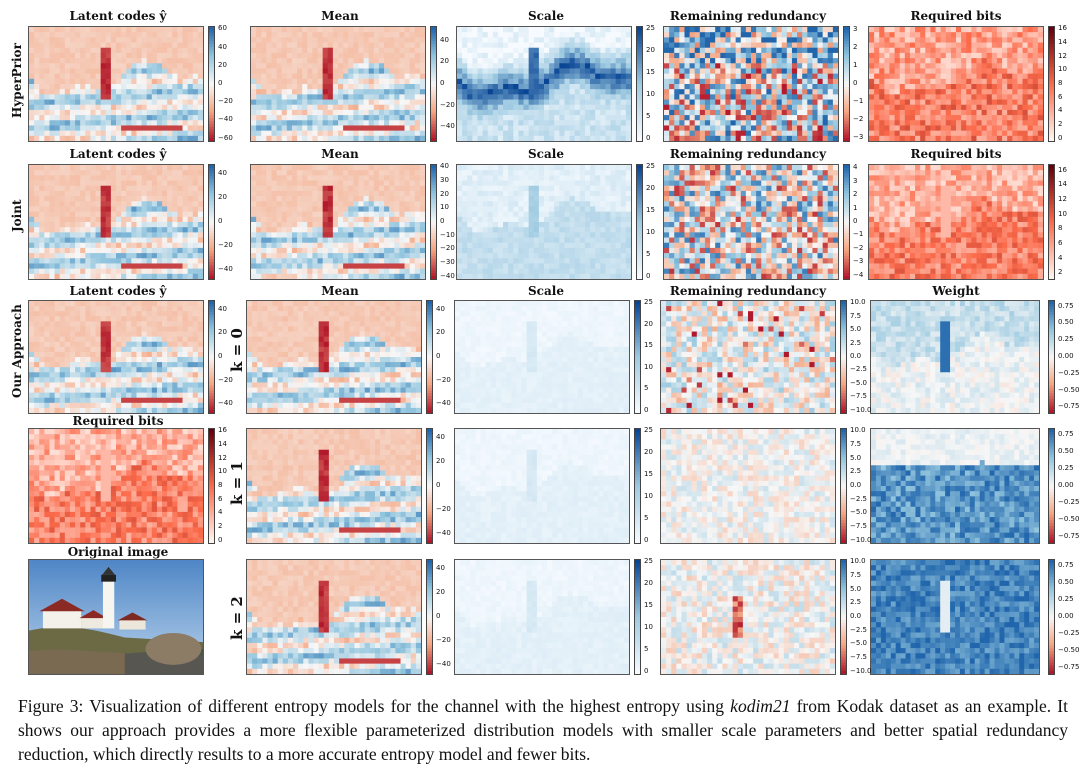  Describe the element at coordinates (433, 84) in the screenshot. I see `colorbar-hp-mean` at that location.